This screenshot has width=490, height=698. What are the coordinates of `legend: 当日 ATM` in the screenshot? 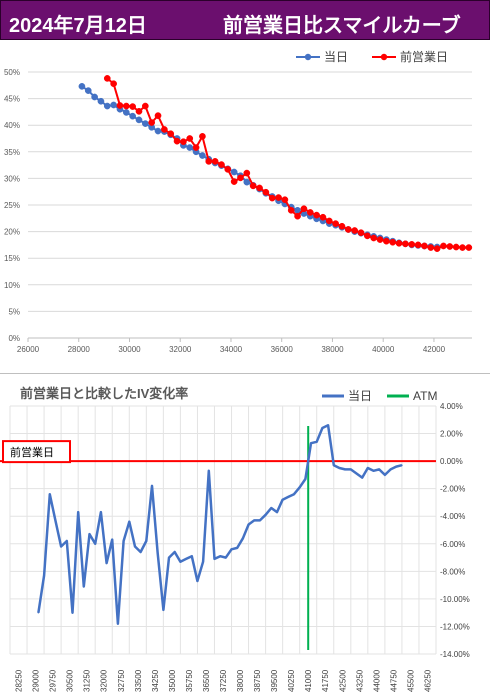 It's located at (379, 396).